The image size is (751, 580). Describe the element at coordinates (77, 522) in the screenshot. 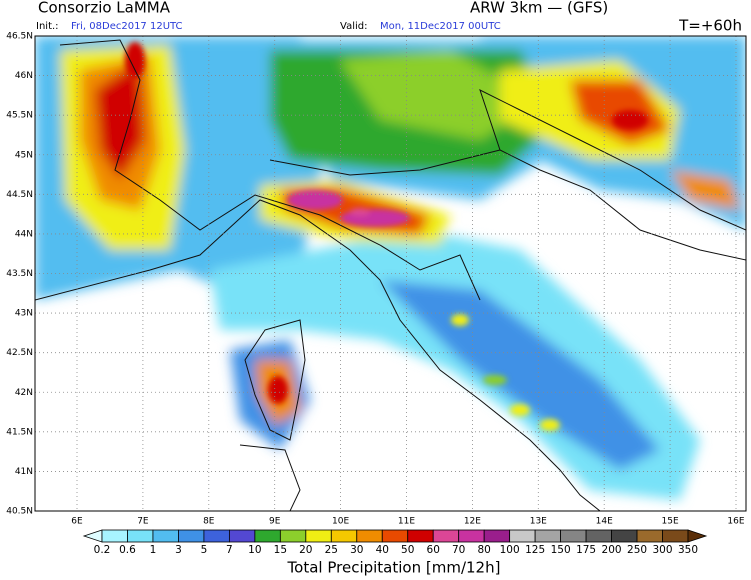

I see `lon-label: 6E` at that location.